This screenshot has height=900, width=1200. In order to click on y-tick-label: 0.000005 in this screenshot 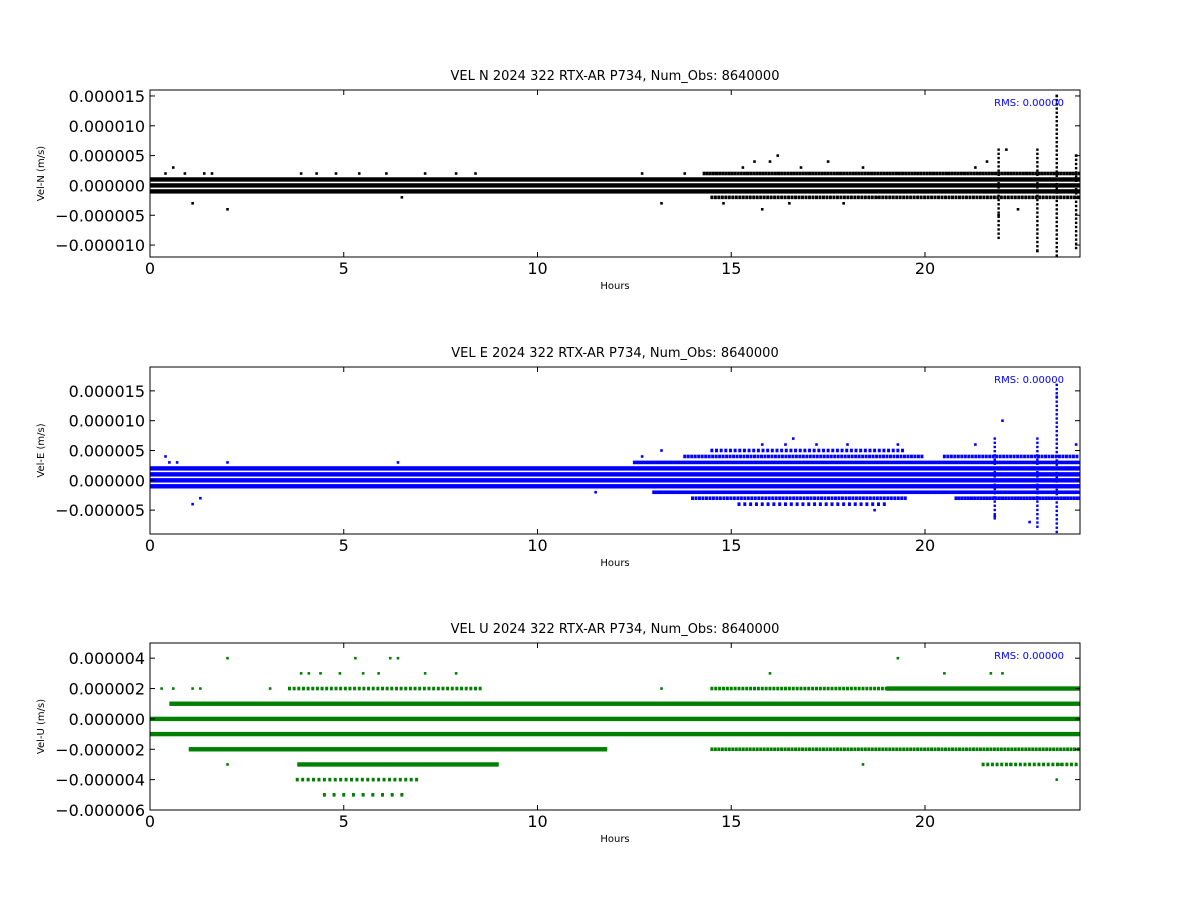, I will do `click(107, 451)`.